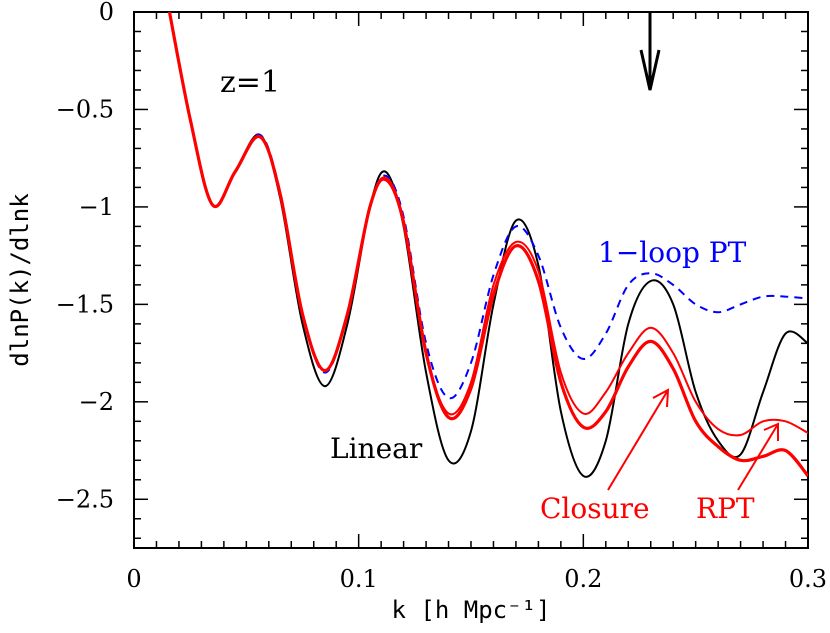  Describe the element at coordinates (85, 304) in the screenshot. I see `y-tick-label: −1.5` at that location.